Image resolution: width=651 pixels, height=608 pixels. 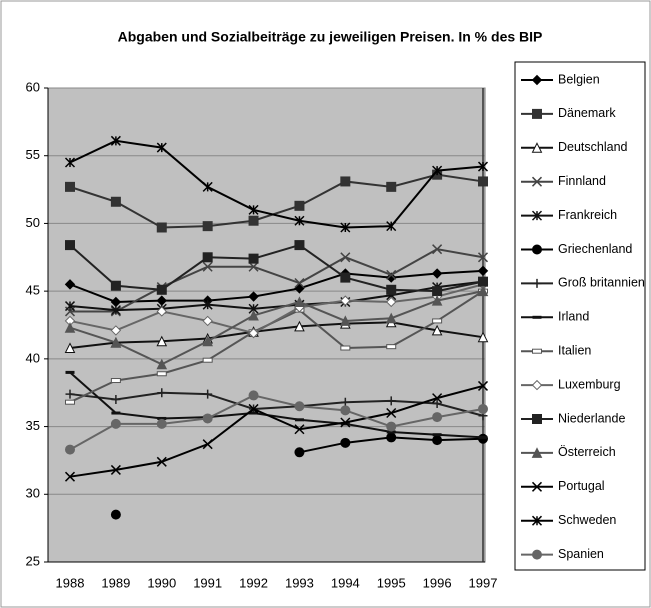 I want to click on legend-label: Portugal, so click(x=581, y=486).